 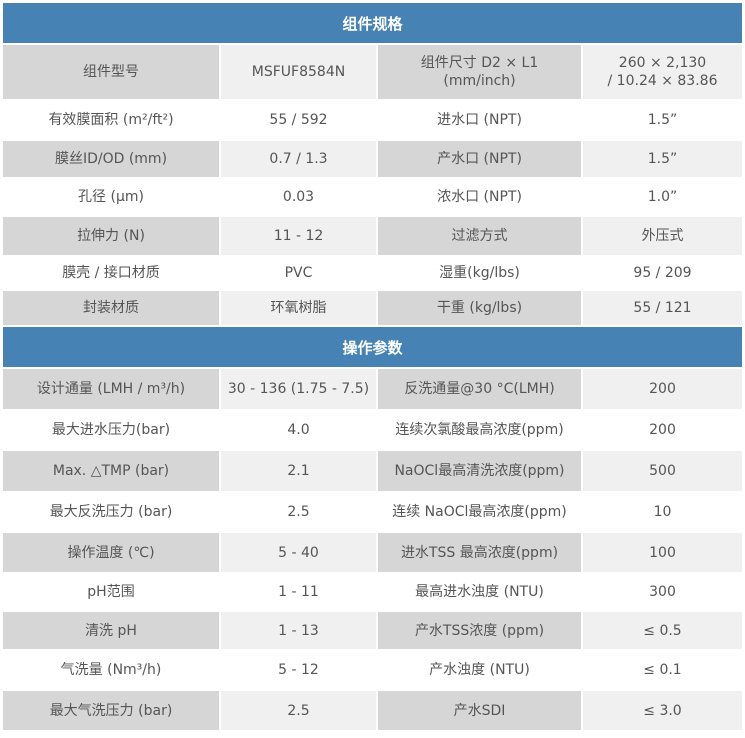 What do you see at coordinates (112, 711) in the screenshot?
I see `param-label: 最大气洗压力 (bar)` at bounding box center [112, 711].